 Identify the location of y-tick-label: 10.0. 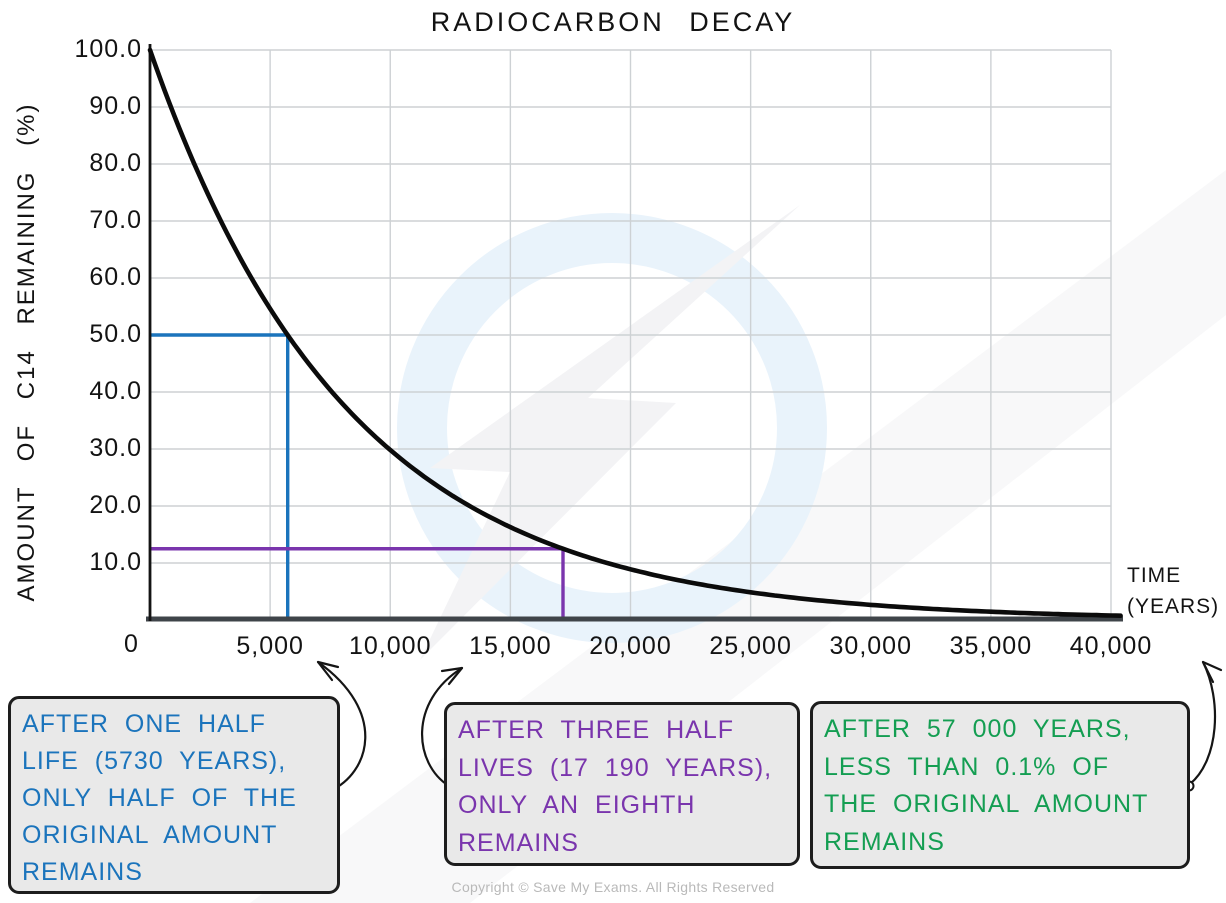
(115, 562).